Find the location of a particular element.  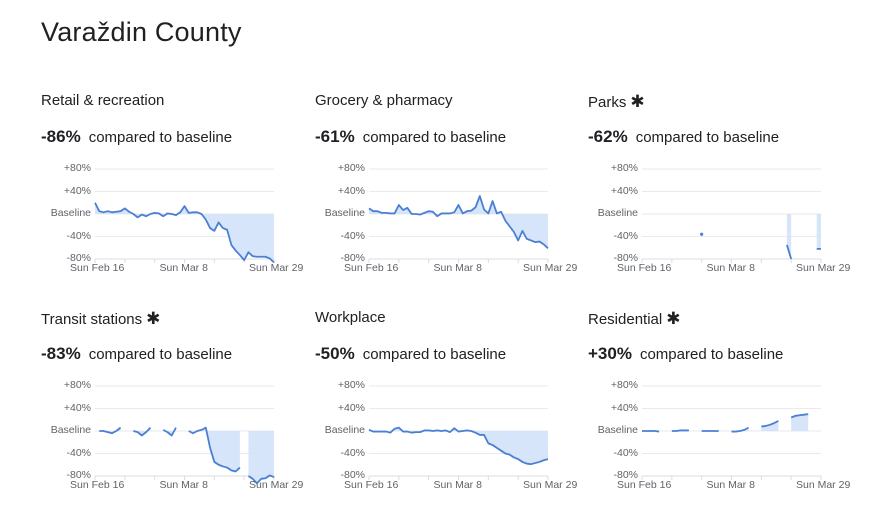

panel-stat: -86% compared to baseline is located at coordinates (136, 137).